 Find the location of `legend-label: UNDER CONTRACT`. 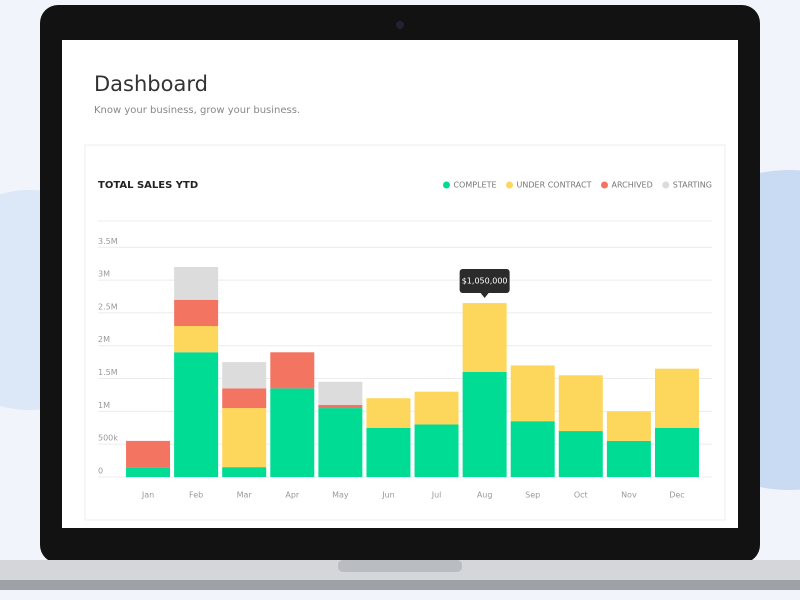

legend-label: UNDER CONTRACT is located at coordinates (554, 185).